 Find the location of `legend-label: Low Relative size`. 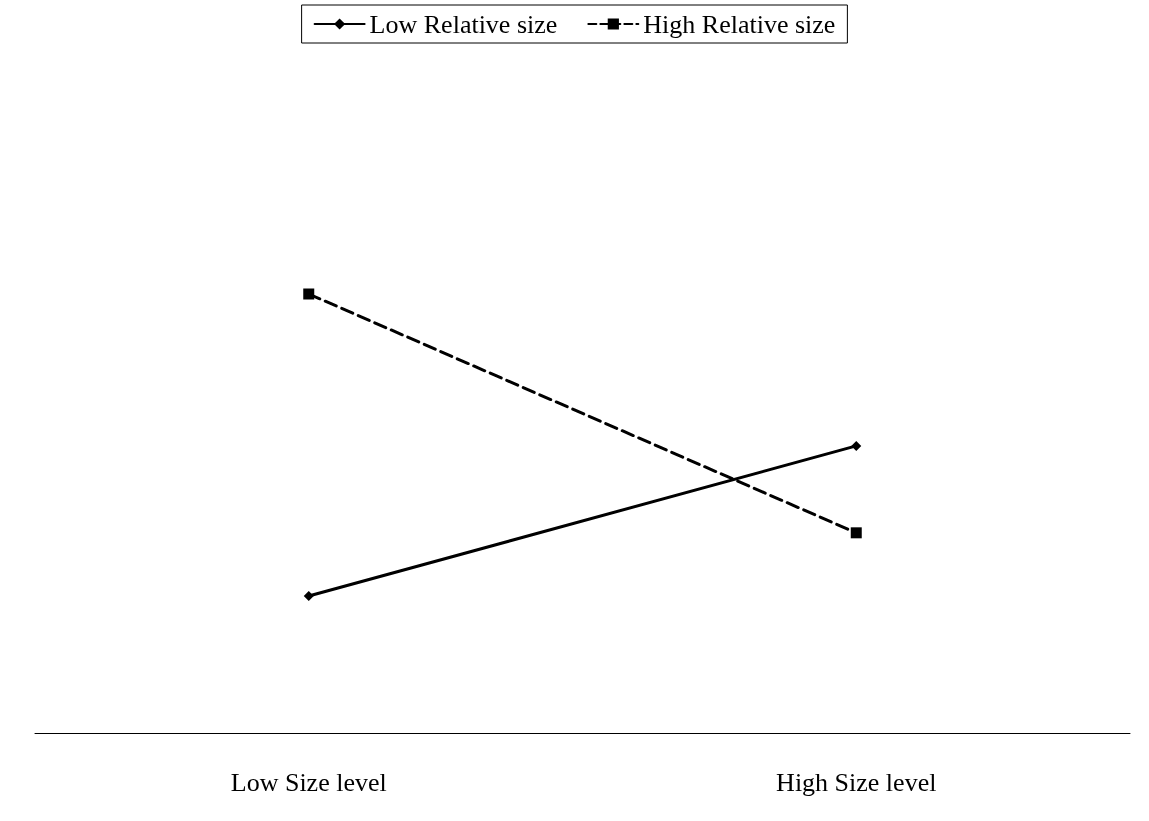

legend-label: Low Relative size is located at coordinates (463, 24).